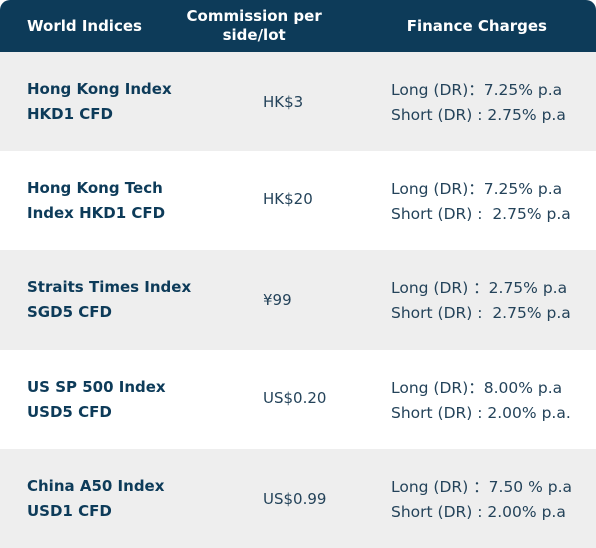 The image size is (596, 548). I want to click on commission-value: US$0.20, so click(295, 397).